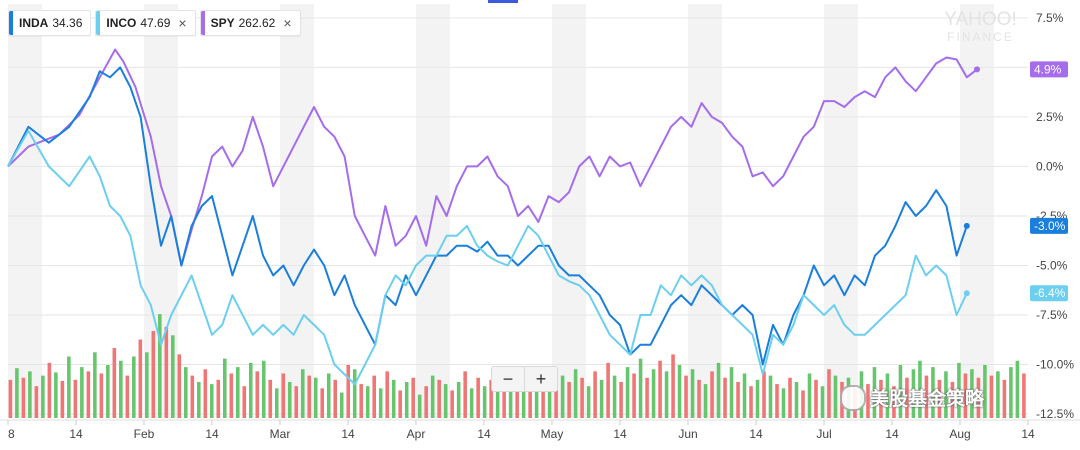 Image resolution: width=1080 pixels, height=450 pixels. What do you see at coordinates (927, 399) in the screenshot?
I see `stamp-text: 美股基金策略` at bounding box center [927, 399].